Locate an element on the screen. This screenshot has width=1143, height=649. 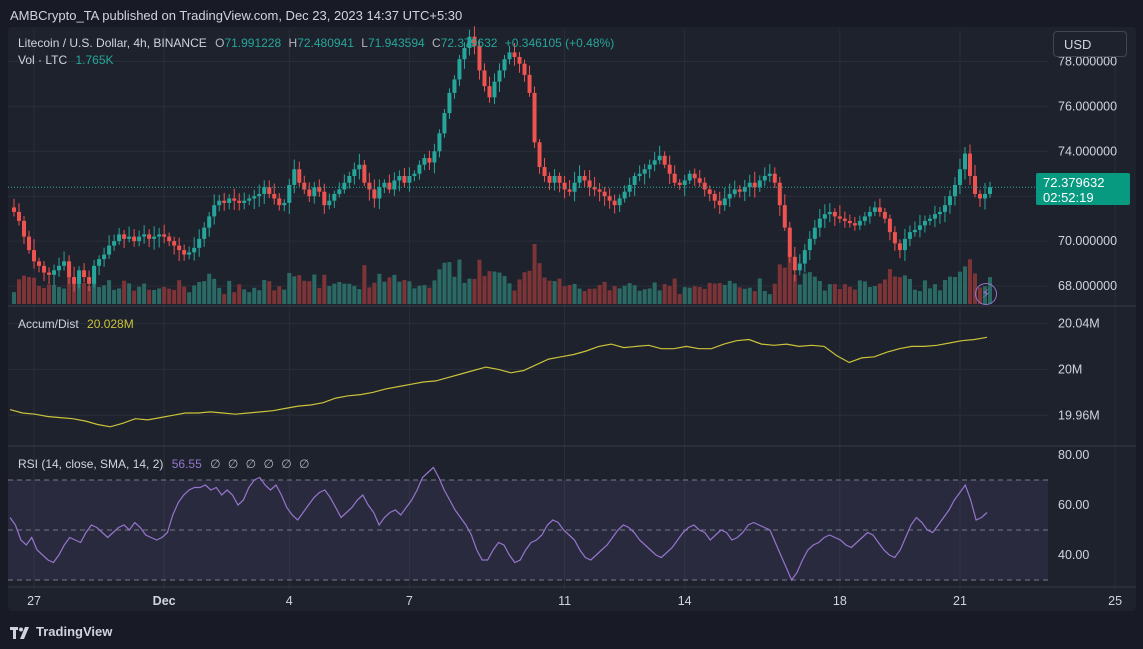
tradingview-brand: TradingView is located at coordinates (61, 631).